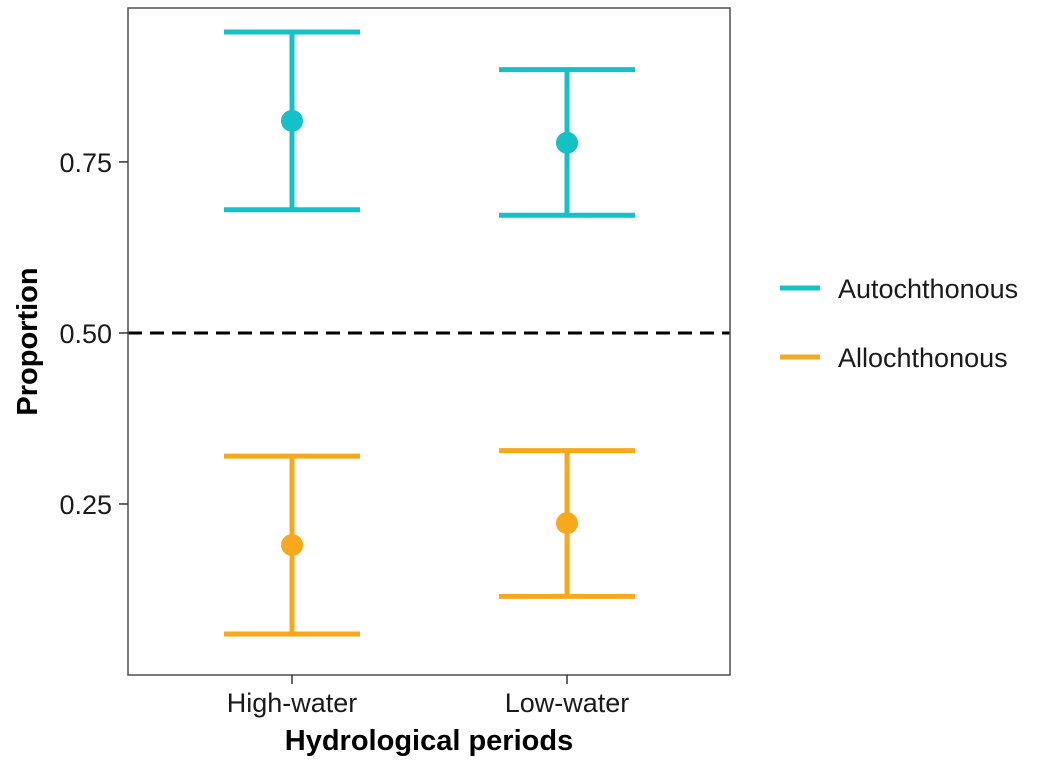 This screenshot has height=760, width=1050. Describe the element at coordinates (428, 696) in the screenshot. I see `x-axis: High-water Low-water` at that location.